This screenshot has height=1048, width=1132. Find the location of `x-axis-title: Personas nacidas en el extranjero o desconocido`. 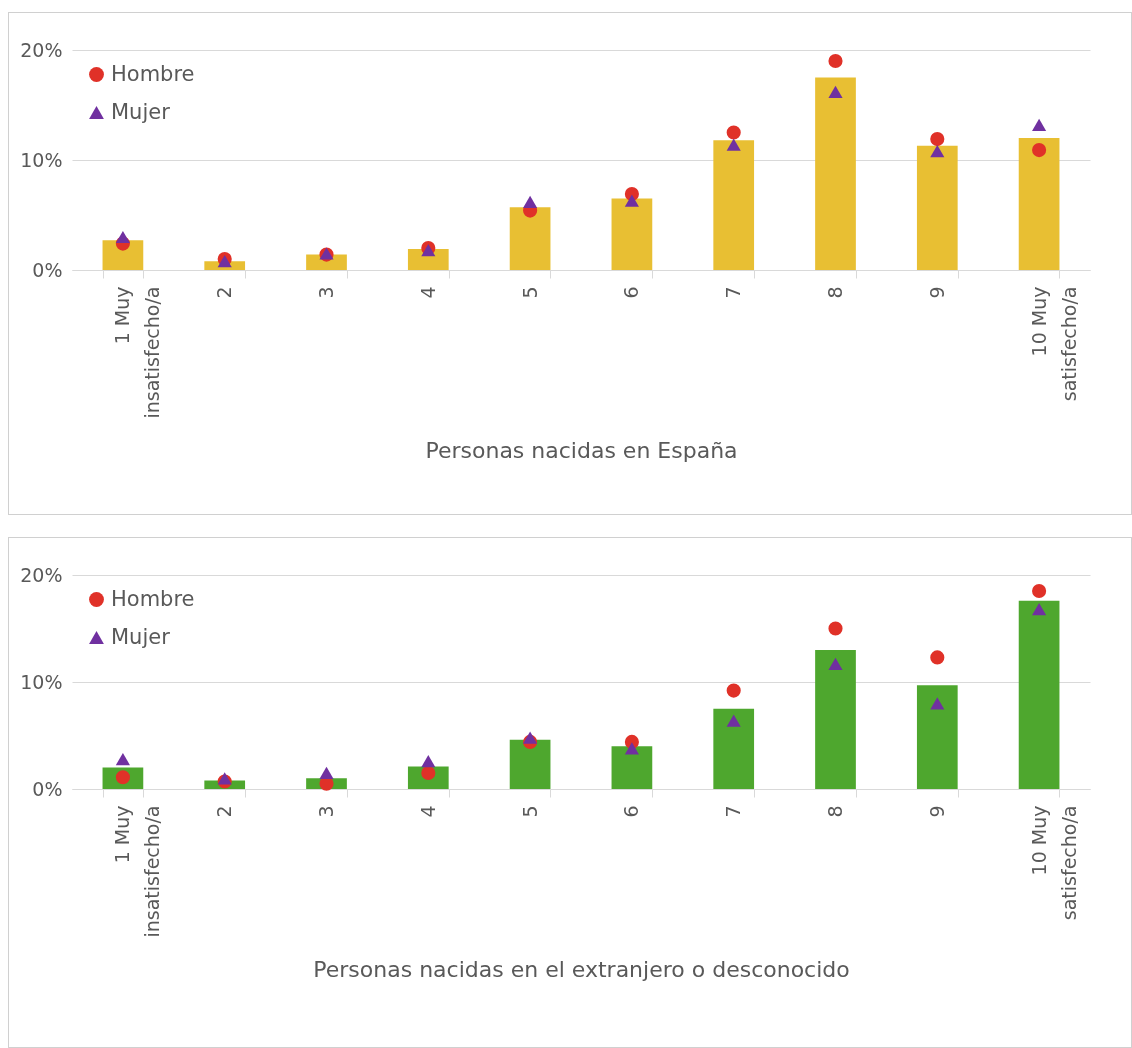

x-axis-title: Personas nacidas en el extranjero o desconocido is located at coordinates (581, 969).